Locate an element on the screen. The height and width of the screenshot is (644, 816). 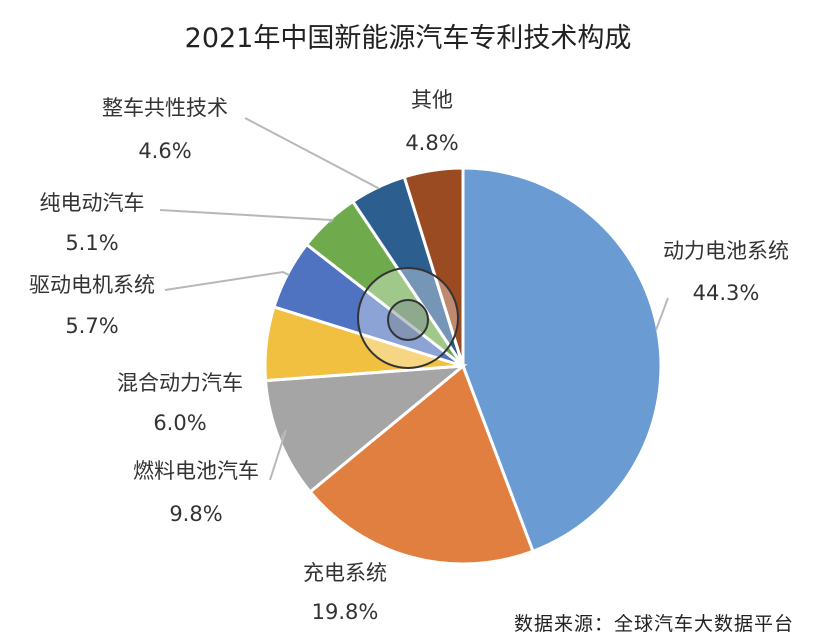
value-label-3: 9.8% is located at coordinates (195, 514).